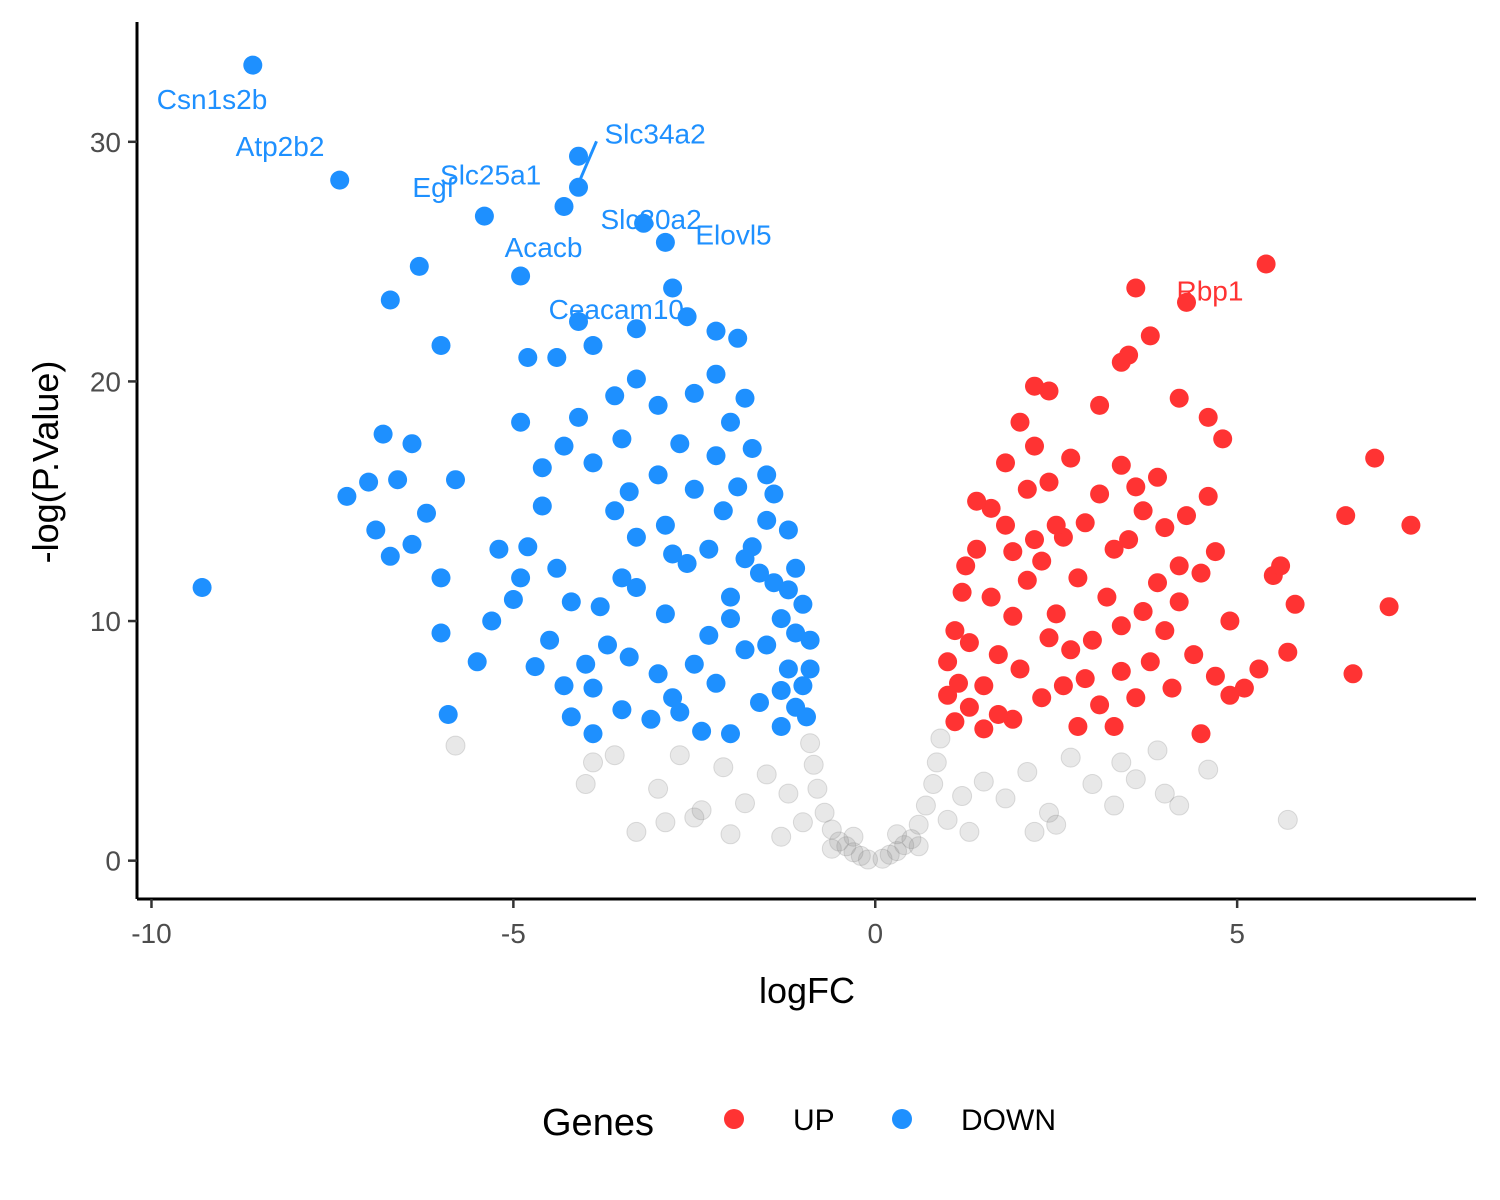  I want to click on gene-label: Egf, so click(433, 187).